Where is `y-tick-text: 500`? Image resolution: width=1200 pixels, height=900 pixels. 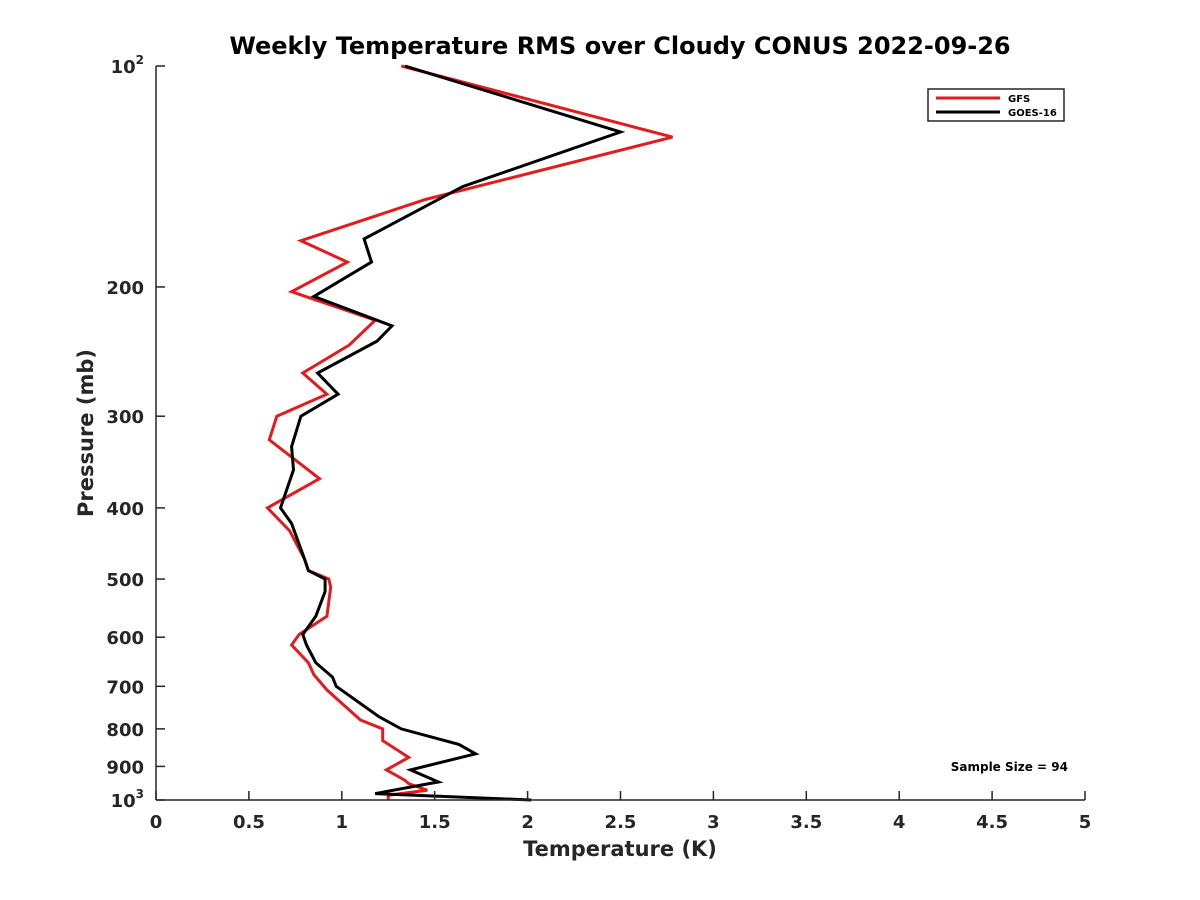
y-tick-text: 500 is located at coordinates (125, 580).